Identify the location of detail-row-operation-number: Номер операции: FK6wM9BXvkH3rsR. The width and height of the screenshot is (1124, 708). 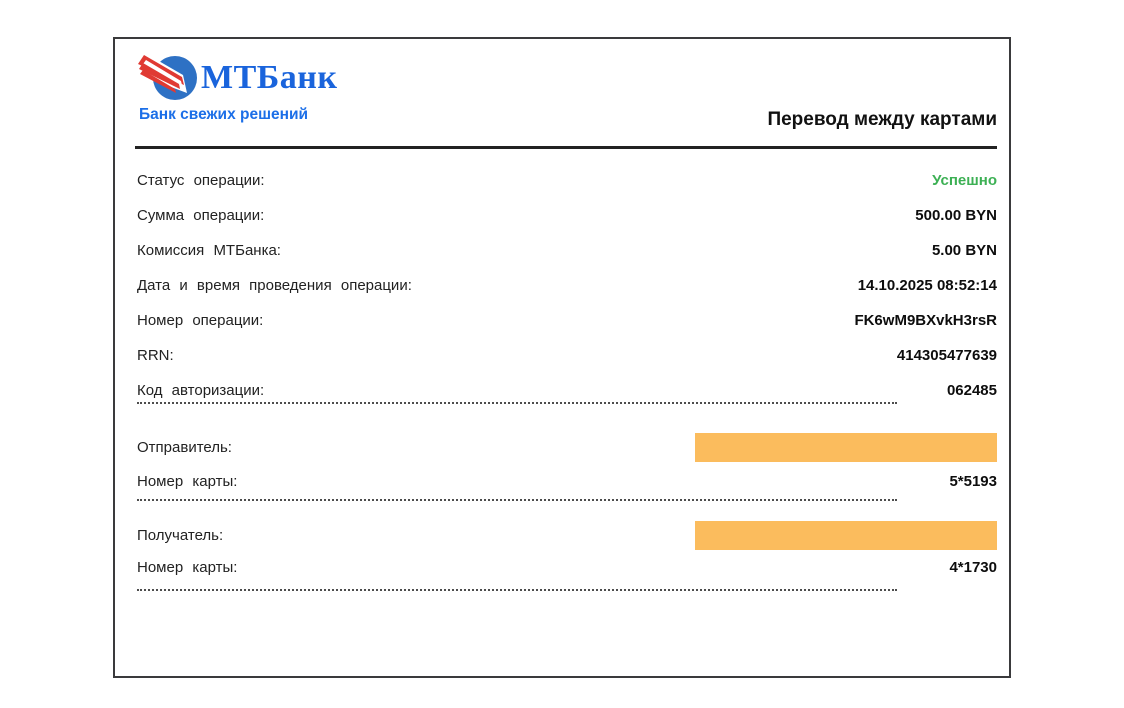
(567, 322).